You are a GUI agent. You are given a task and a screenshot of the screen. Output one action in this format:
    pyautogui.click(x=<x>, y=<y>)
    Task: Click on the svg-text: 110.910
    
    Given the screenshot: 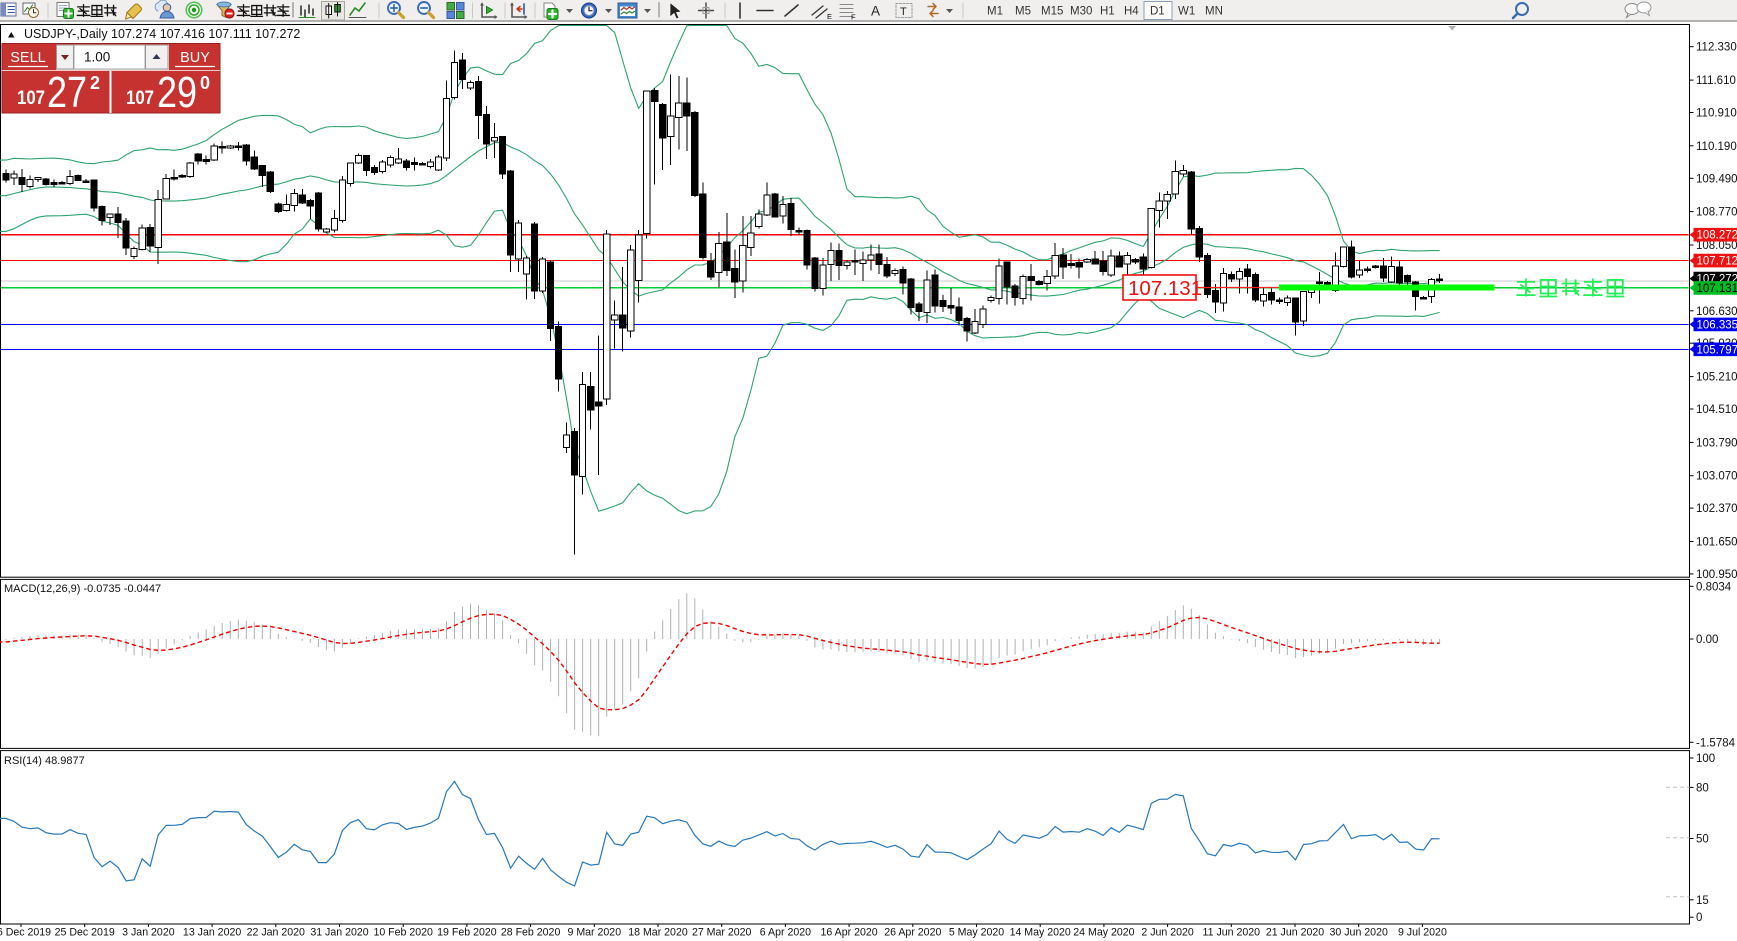 What is the action you would take?
    pyautogui.click(x=1716, y=114)
    